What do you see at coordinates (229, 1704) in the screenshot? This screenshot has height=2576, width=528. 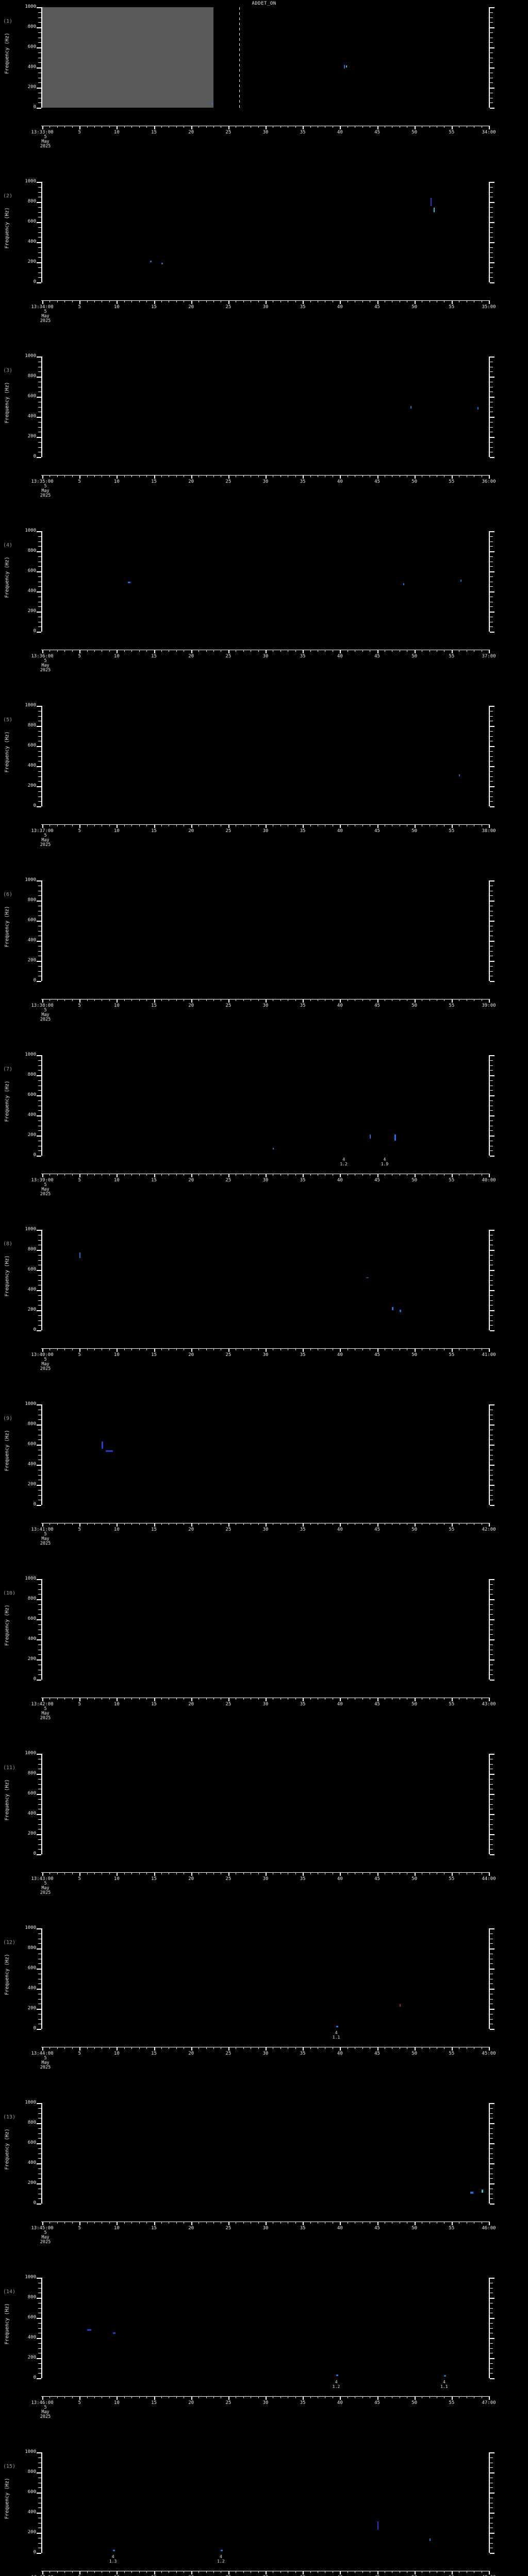 I see `x-axis-tick-label: 25` at bounding box center [229, 1704].